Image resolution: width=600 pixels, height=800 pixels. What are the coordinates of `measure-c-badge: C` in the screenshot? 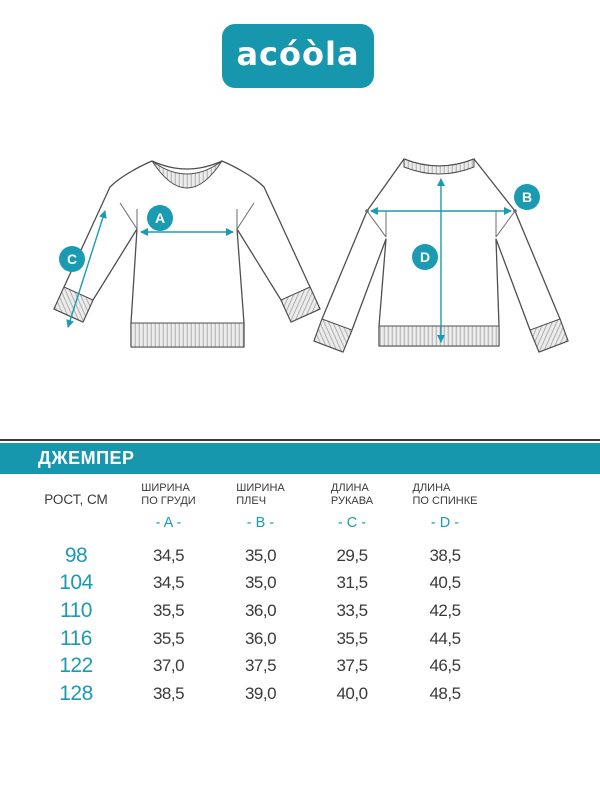 It's located at (72, 259).